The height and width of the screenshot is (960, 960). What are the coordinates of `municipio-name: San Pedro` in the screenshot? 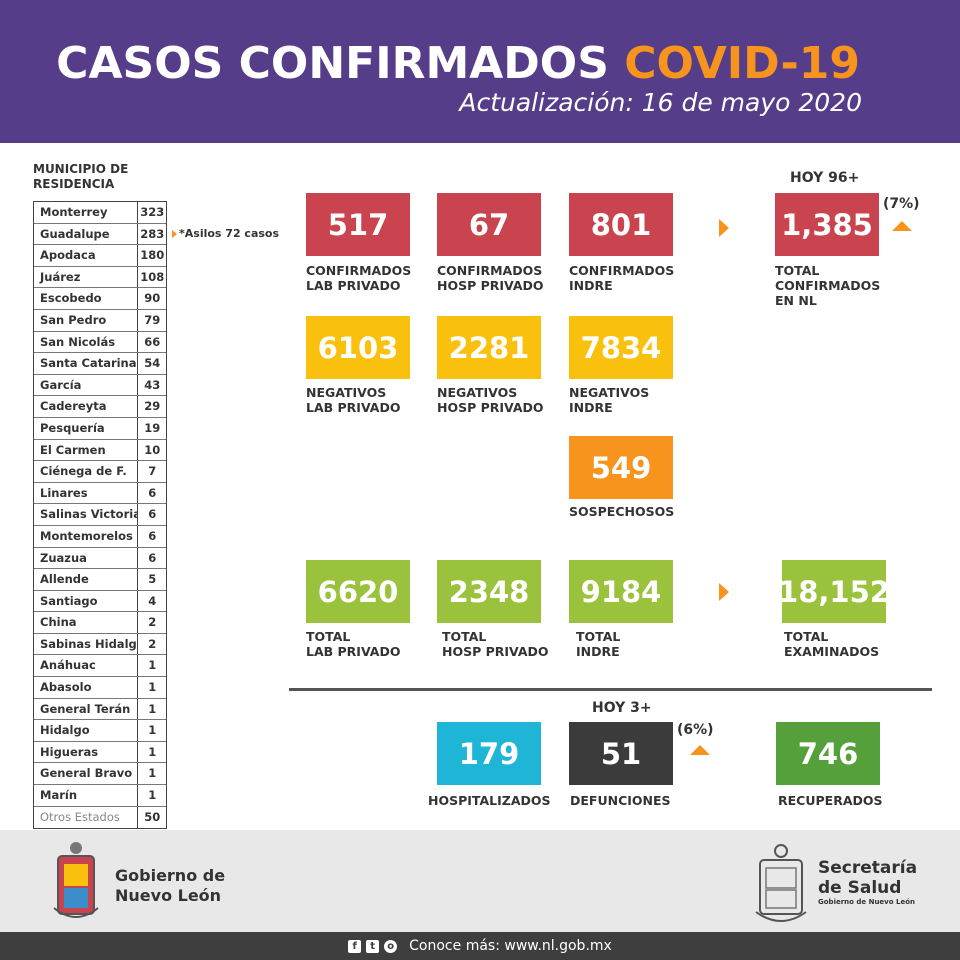 It's located at (86, 320).